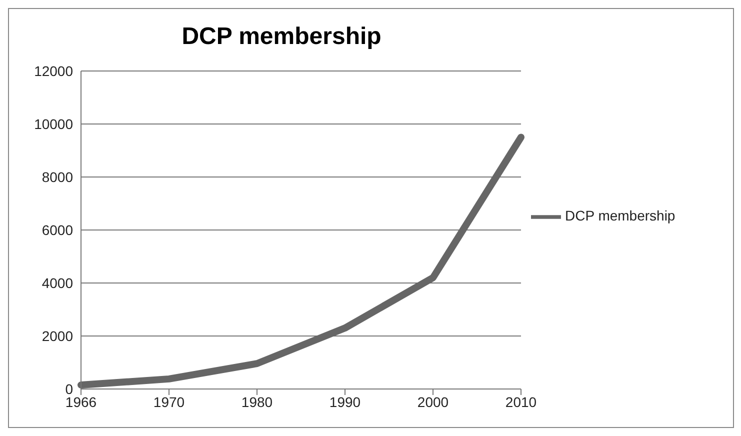 This screenshot has height=436, width=741. I want to click on x-tick-label: 2000, so click(433, 402).